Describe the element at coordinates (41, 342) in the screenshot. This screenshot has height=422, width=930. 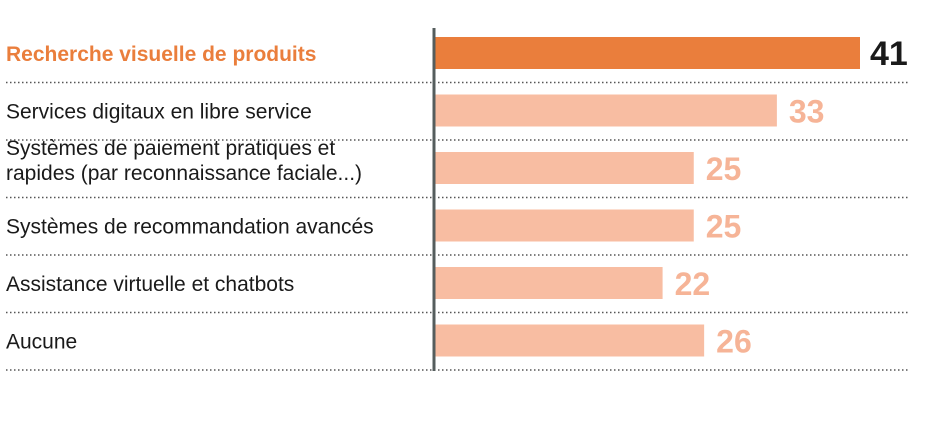
I see `category-label: Aucune` at that location.